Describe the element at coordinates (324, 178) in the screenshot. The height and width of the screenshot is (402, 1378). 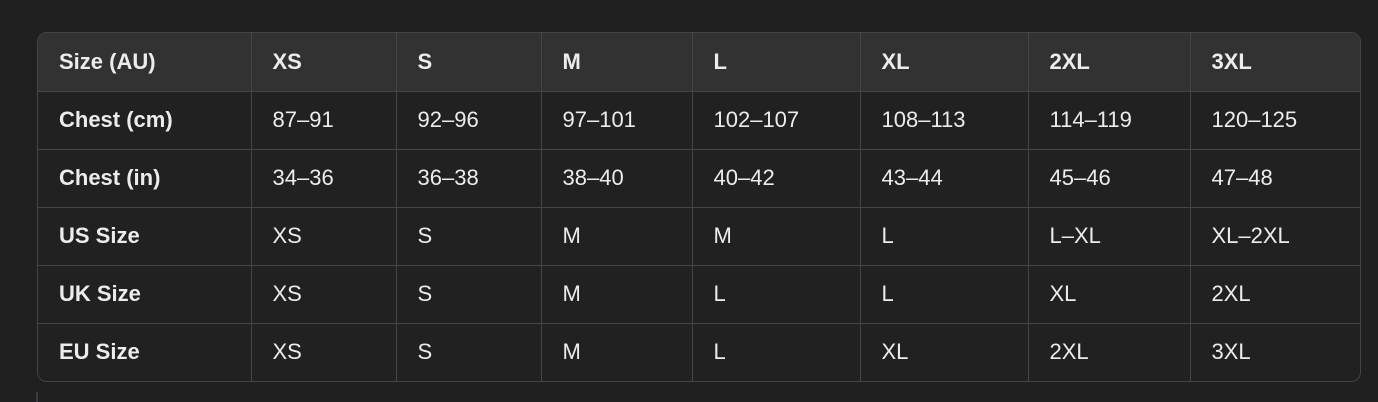
I see `table-cell: 34–36` at that location.